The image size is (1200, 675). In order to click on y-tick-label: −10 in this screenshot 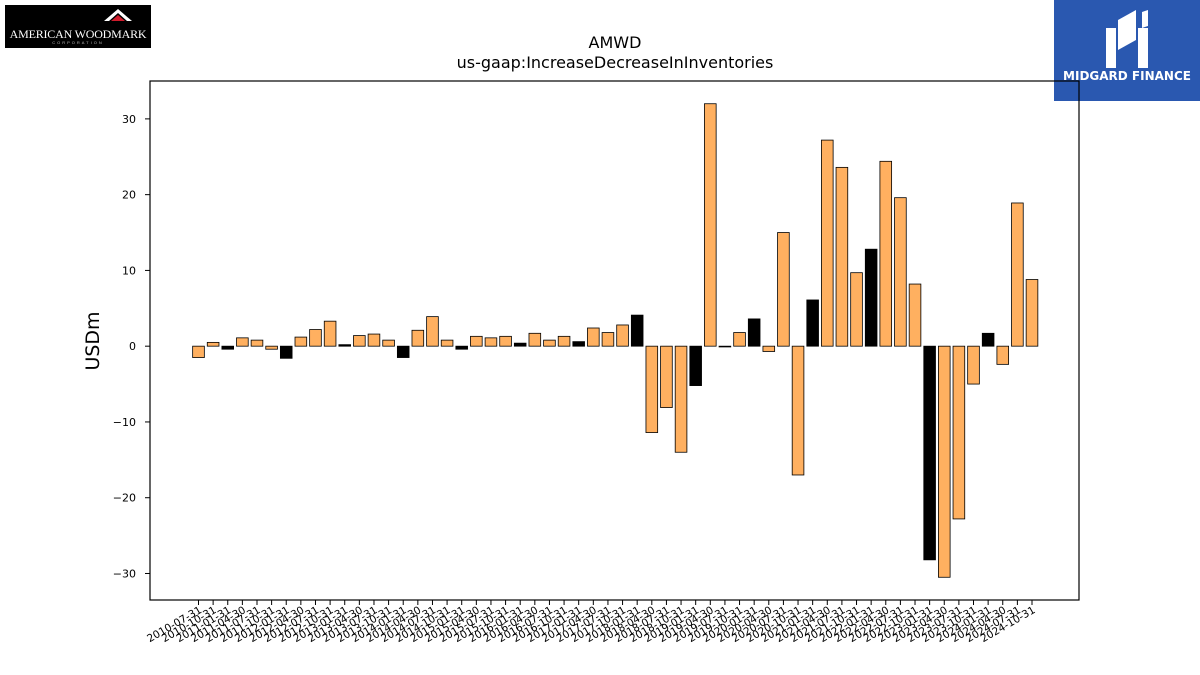, I will do `click(124, 422)`.